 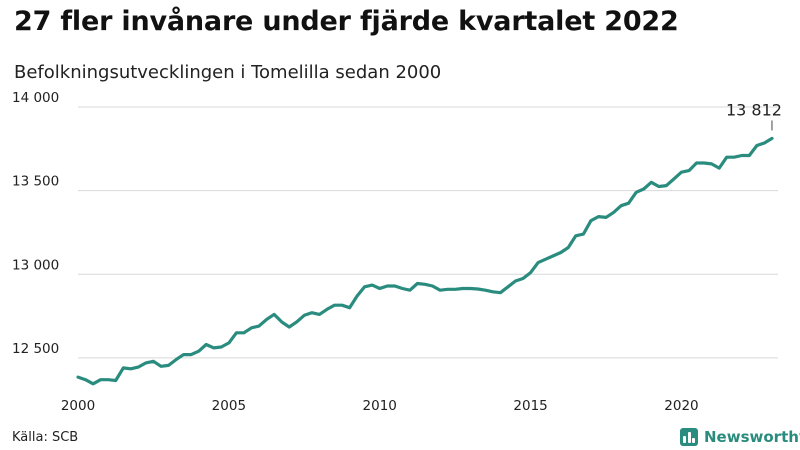 I want to click on x-tick-label: 2020, so click(x=681, y=406).